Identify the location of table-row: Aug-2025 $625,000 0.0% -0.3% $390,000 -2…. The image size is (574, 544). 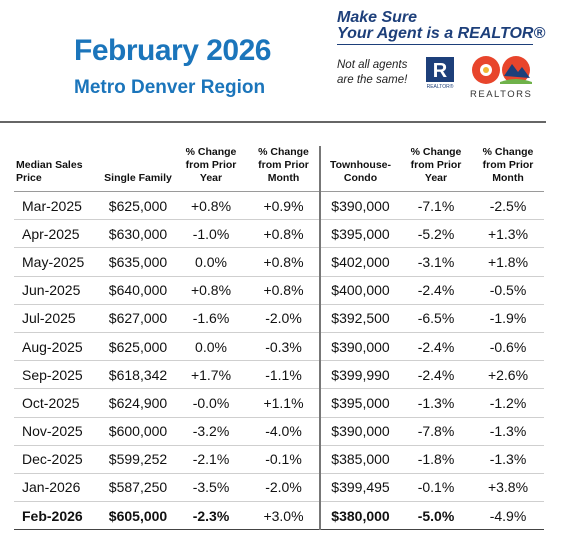
(279, 347).